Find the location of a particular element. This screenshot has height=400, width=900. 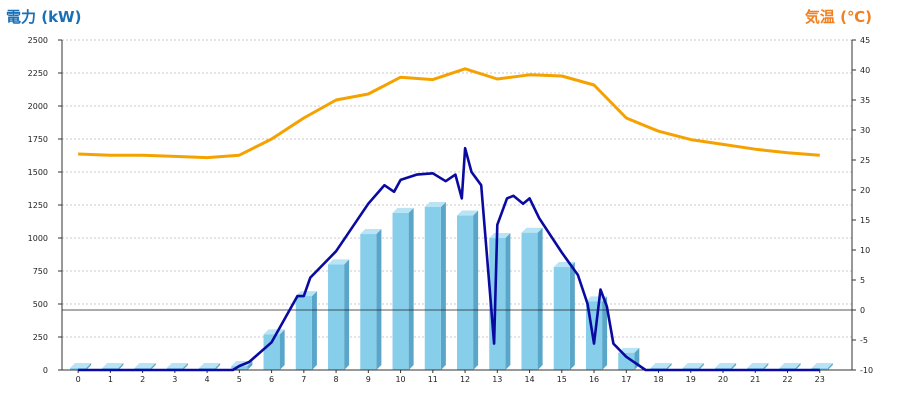

left-axis-title: 電力 (kW) is located at coordinates (44, 17).